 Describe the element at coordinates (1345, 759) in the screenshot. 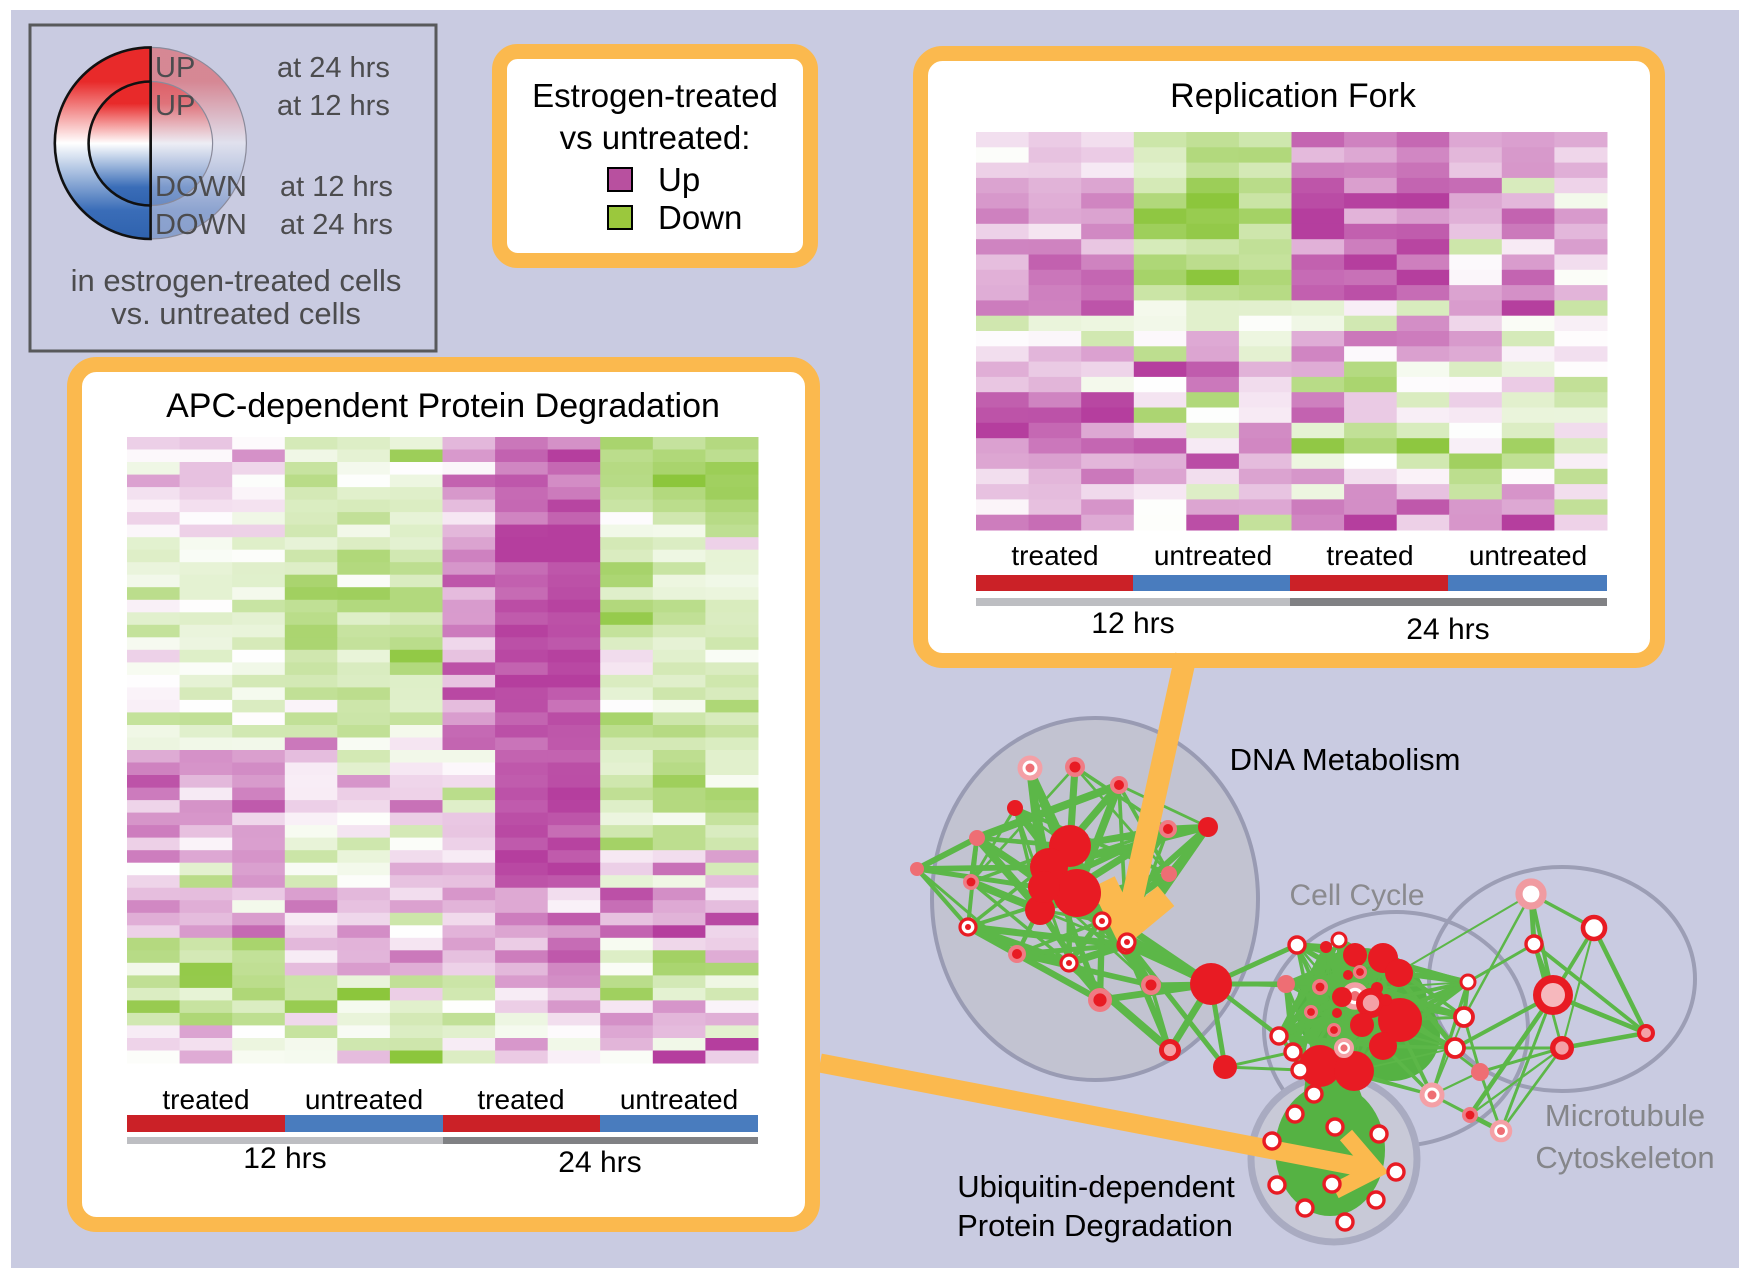

I see `svg-text: DNA Metabolism` at that location.